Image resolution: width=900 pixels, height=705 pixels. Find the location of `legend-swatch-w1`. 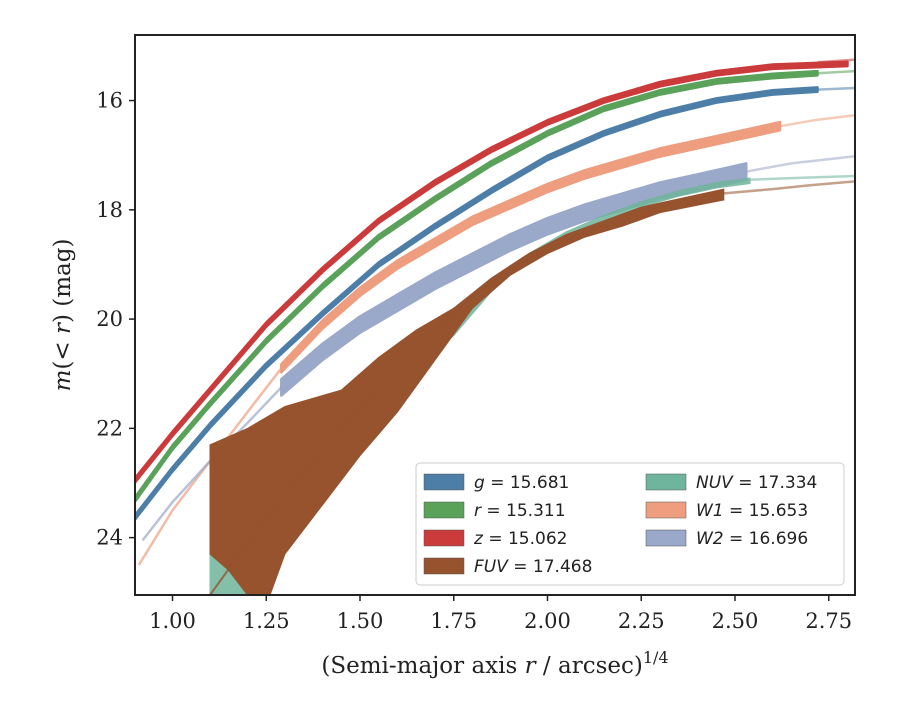

legend-swatch-w1 is located at coordinates (666, 510).